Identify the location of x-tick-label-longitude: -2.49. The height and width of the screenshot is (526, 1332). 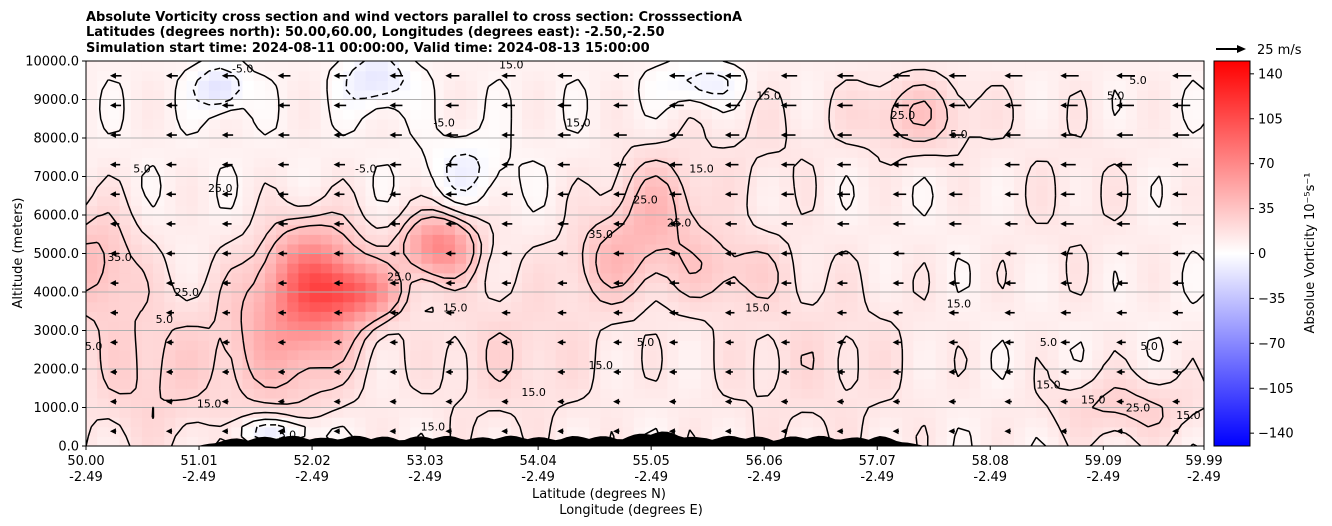
(538, 477).